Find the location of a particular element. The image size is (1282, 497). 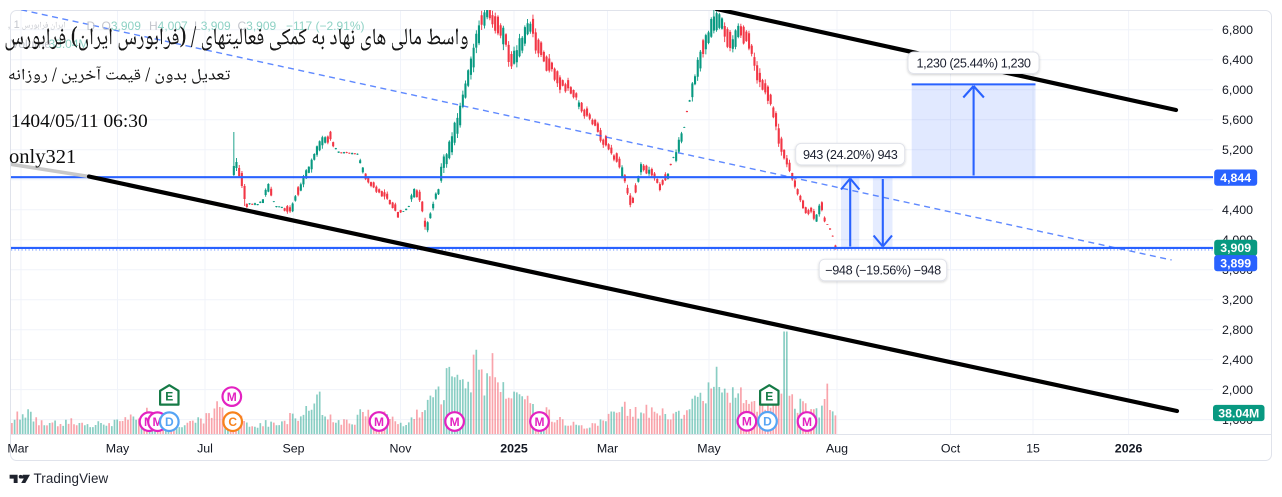

svg-text: 2,000 is located at coordinates (1237, 390).